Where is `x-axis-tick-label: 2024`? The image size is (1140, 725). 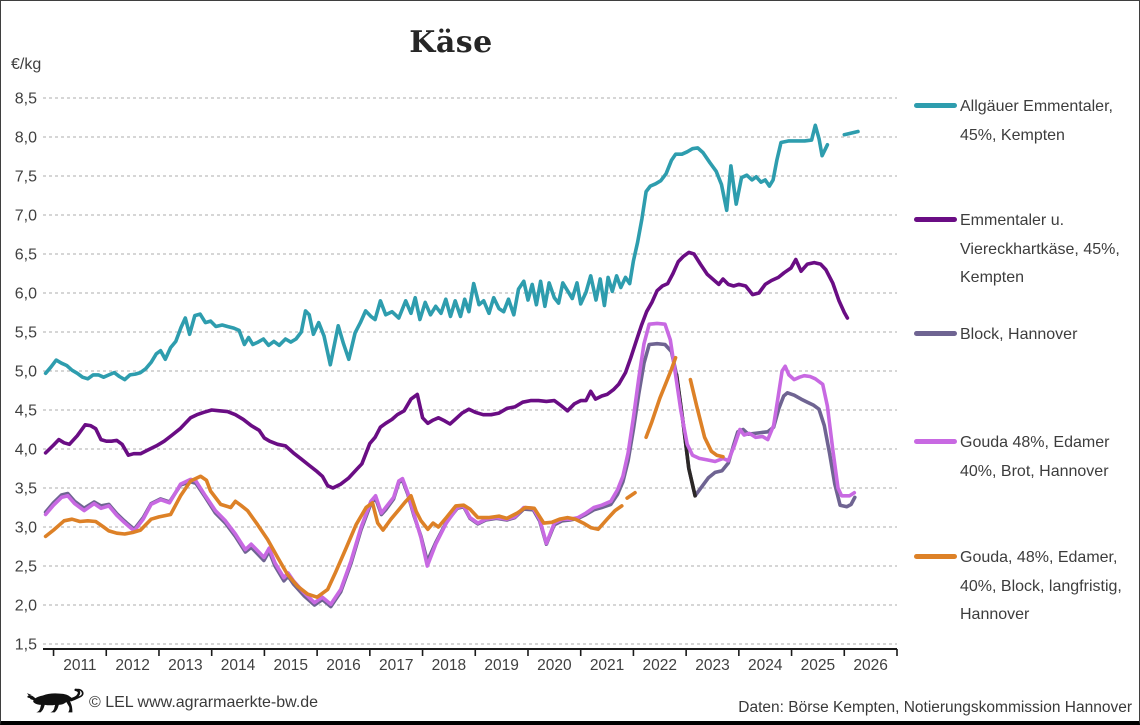
x-axis-tick-label: 2024 is located at coordinates (765, 665).